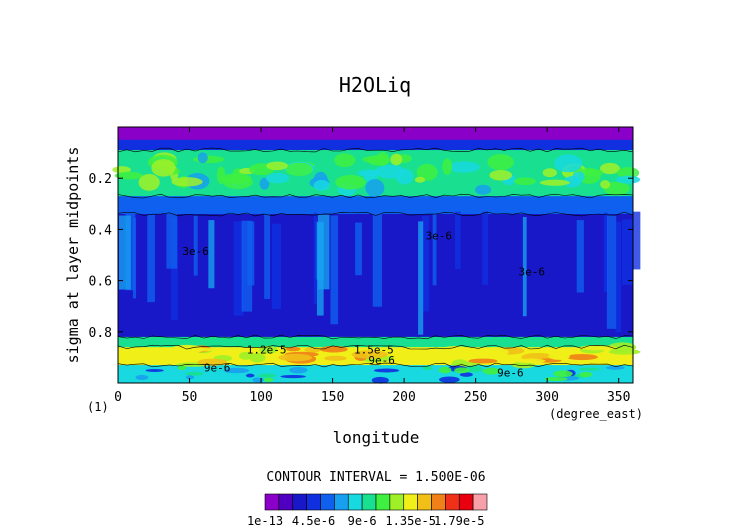  Describe the element at coordinates (332, 397) in the screenshot. I see `x-tick-label: 150` at that location.